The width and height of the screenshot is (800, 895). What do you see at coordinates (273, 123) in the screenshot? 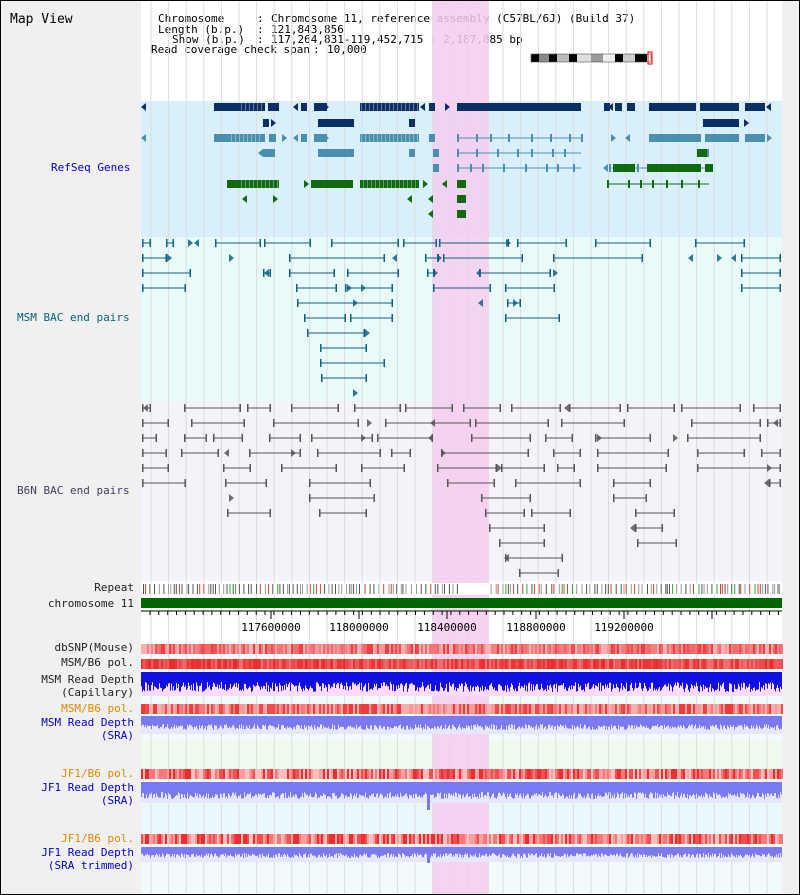
I see `gene-arrow` at bounding box center [273, 123].